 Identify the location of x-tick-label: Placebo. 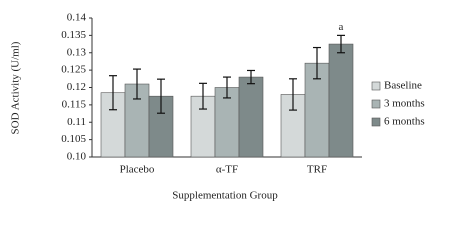
(137, 170).